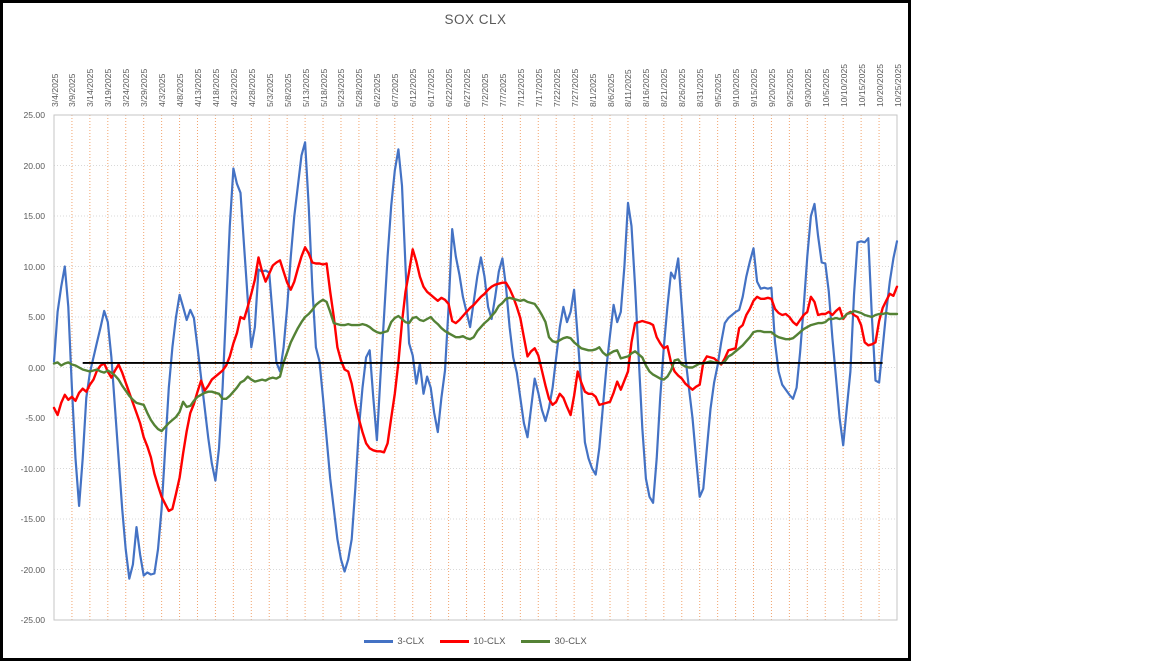 The height and width of the screenshot is (662, 1152). What do you see at coordinates (251, 87) in the screenshot?
I see `x-axis-label: 4/28/2025` at bounding box center [251, 87].